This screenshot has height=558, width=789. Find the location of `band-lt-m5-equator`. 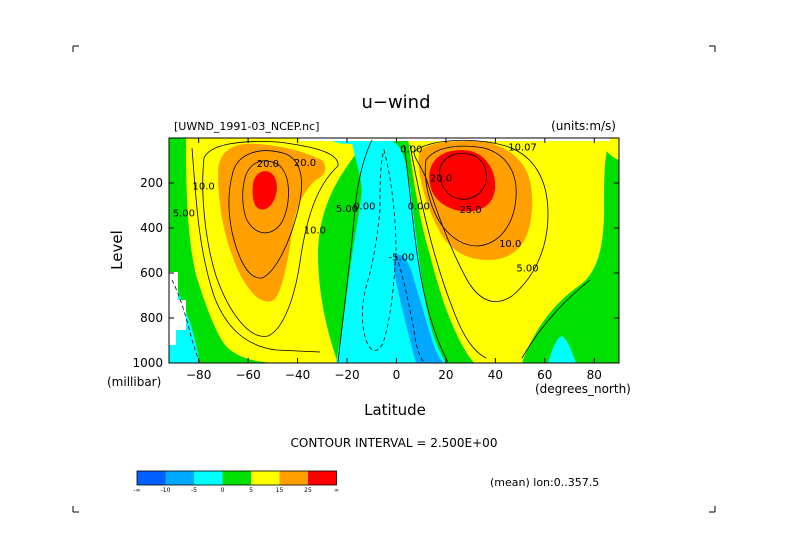

band-lt-m5-equator is located at coordinates (418, 308).